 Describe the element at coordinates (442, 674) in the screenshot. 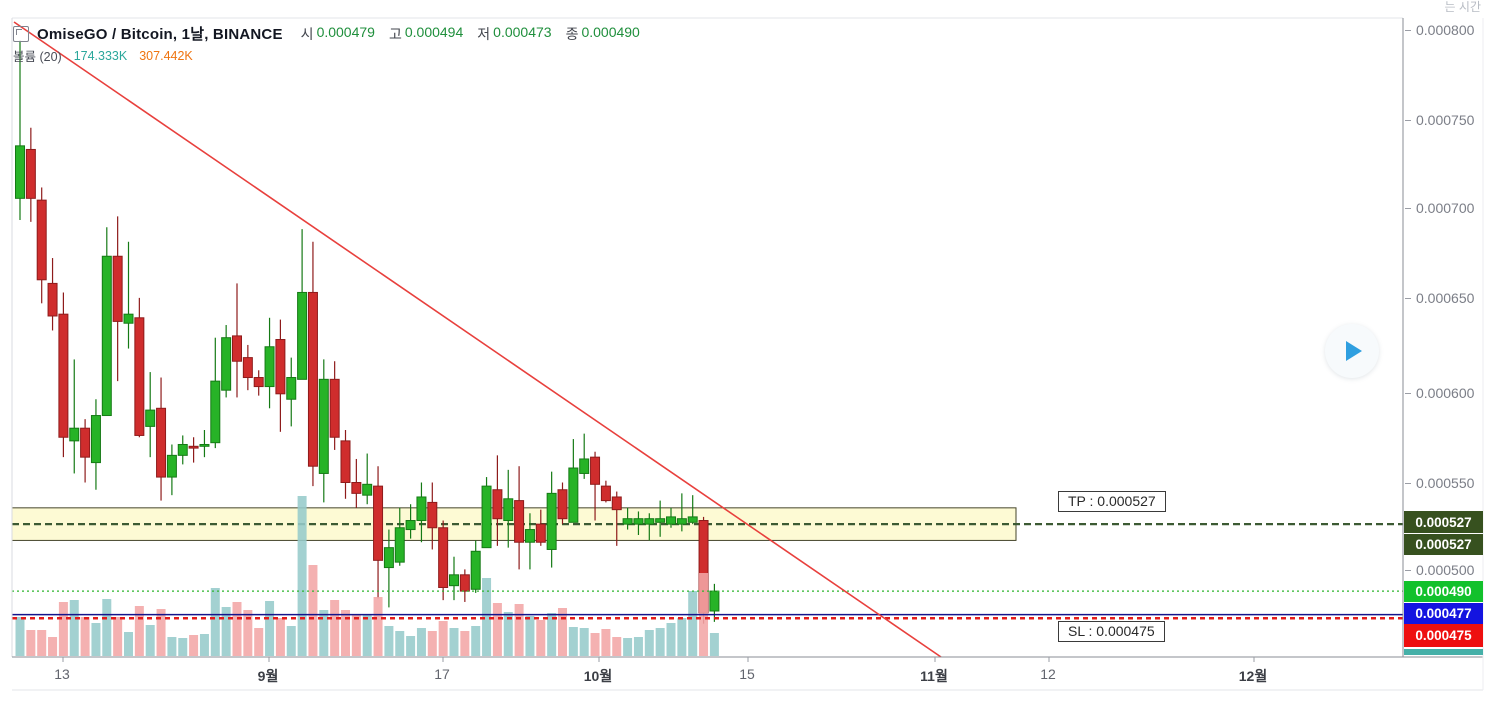

I see `time-axis-label: 17` at that location.